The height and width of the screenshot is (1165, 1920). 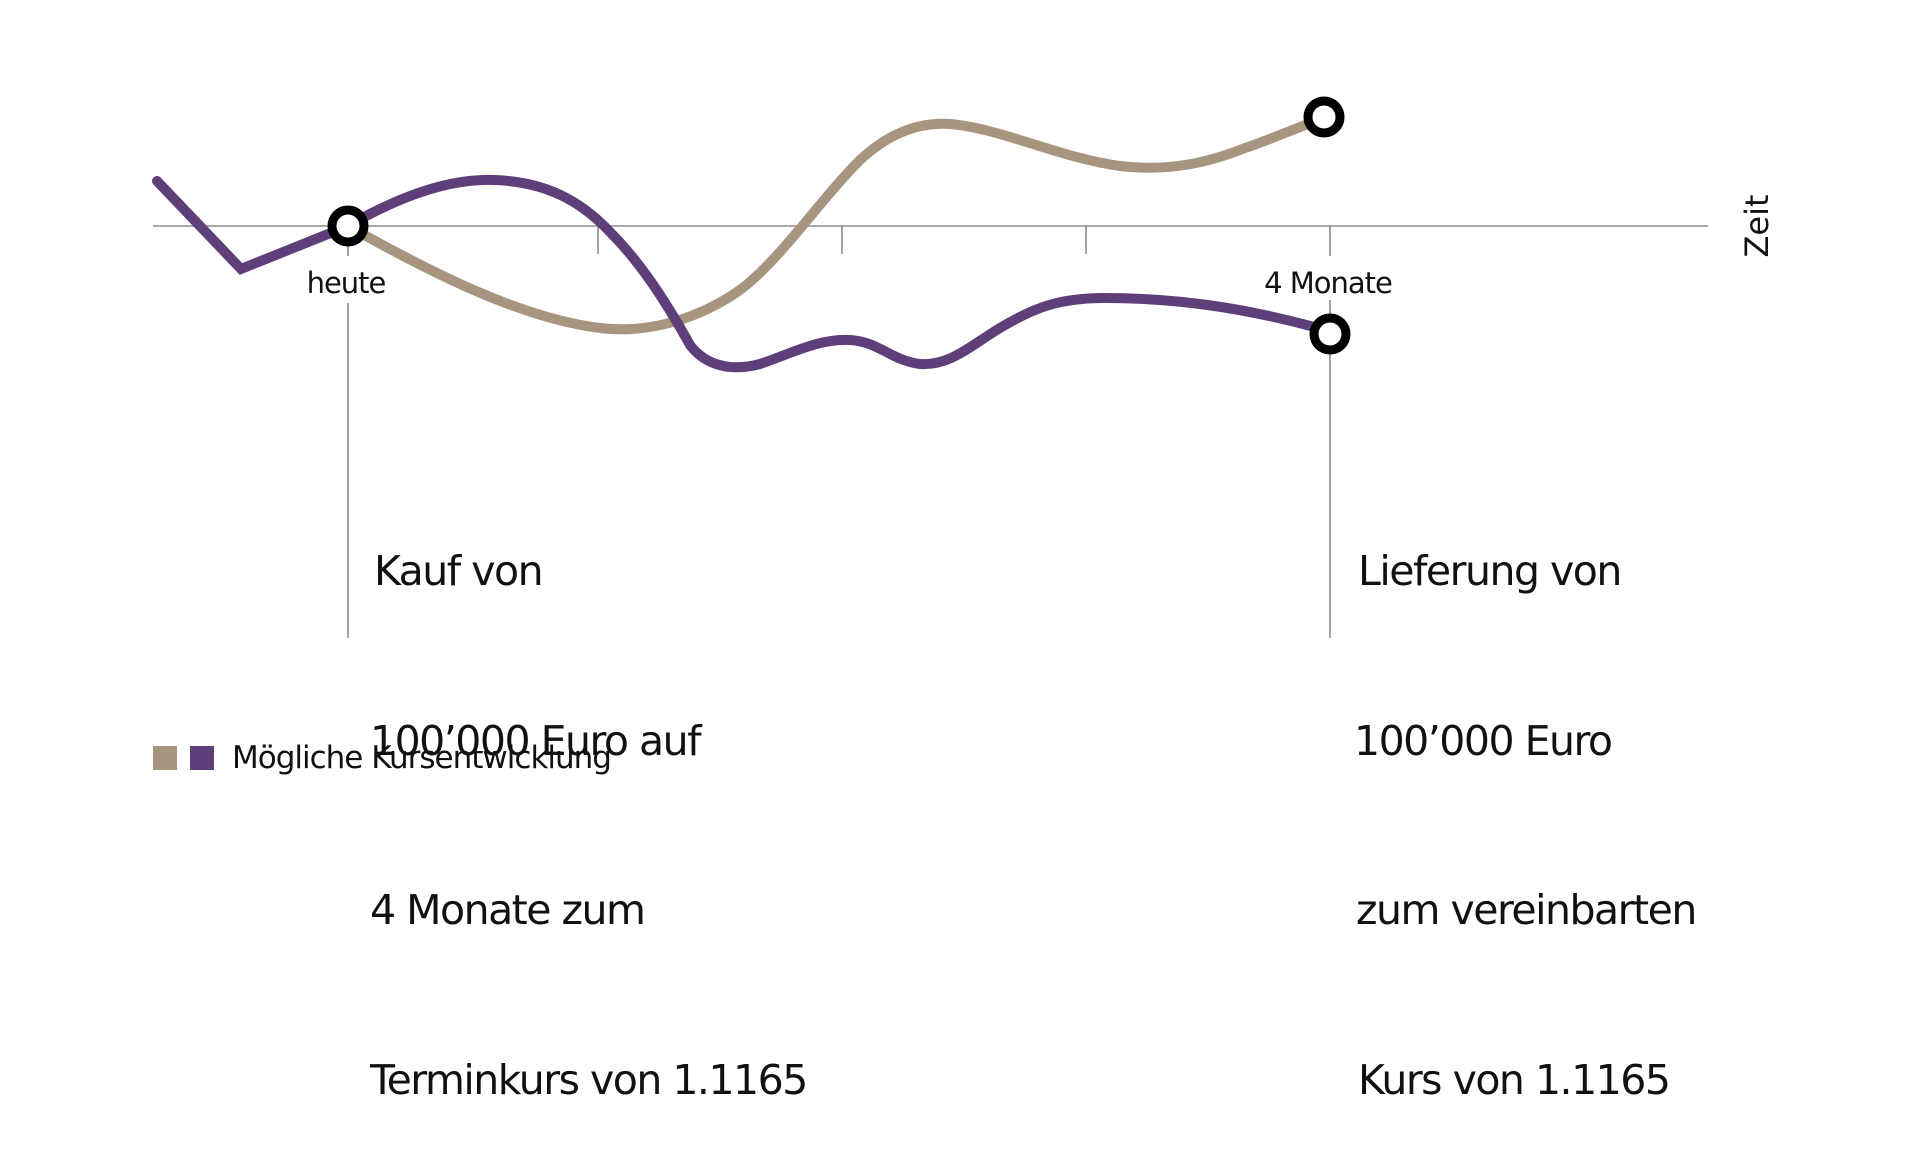 What do you see at coordinates (1324, 117) in the screenshot?
I see `marker-4-monate-beige` at bounding box center [1324, 117].